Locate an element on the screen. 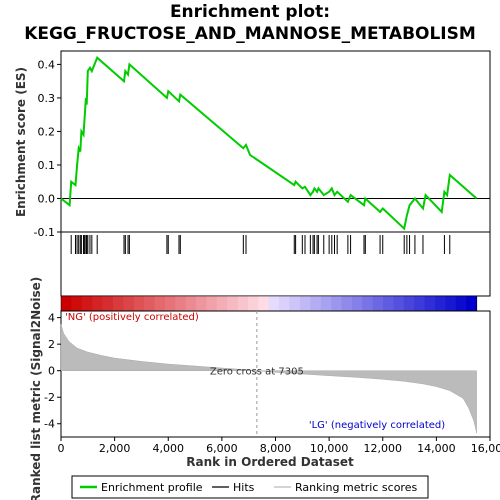 The image size is (500, 500). legend-box is located at coordinates (250, 487).